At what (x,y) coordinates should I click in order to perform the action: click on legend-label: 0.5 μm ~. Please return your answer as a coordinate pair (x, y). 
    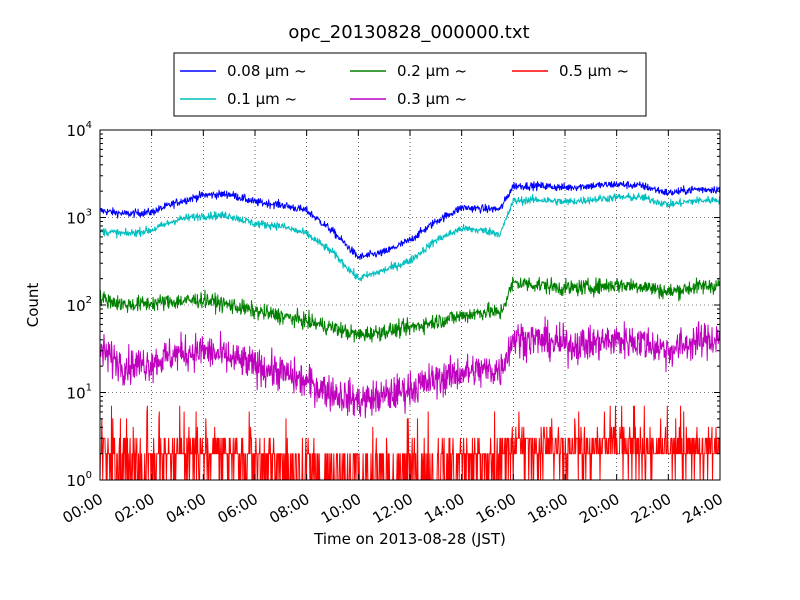
    Looking at the image, I should click on (594, 71).